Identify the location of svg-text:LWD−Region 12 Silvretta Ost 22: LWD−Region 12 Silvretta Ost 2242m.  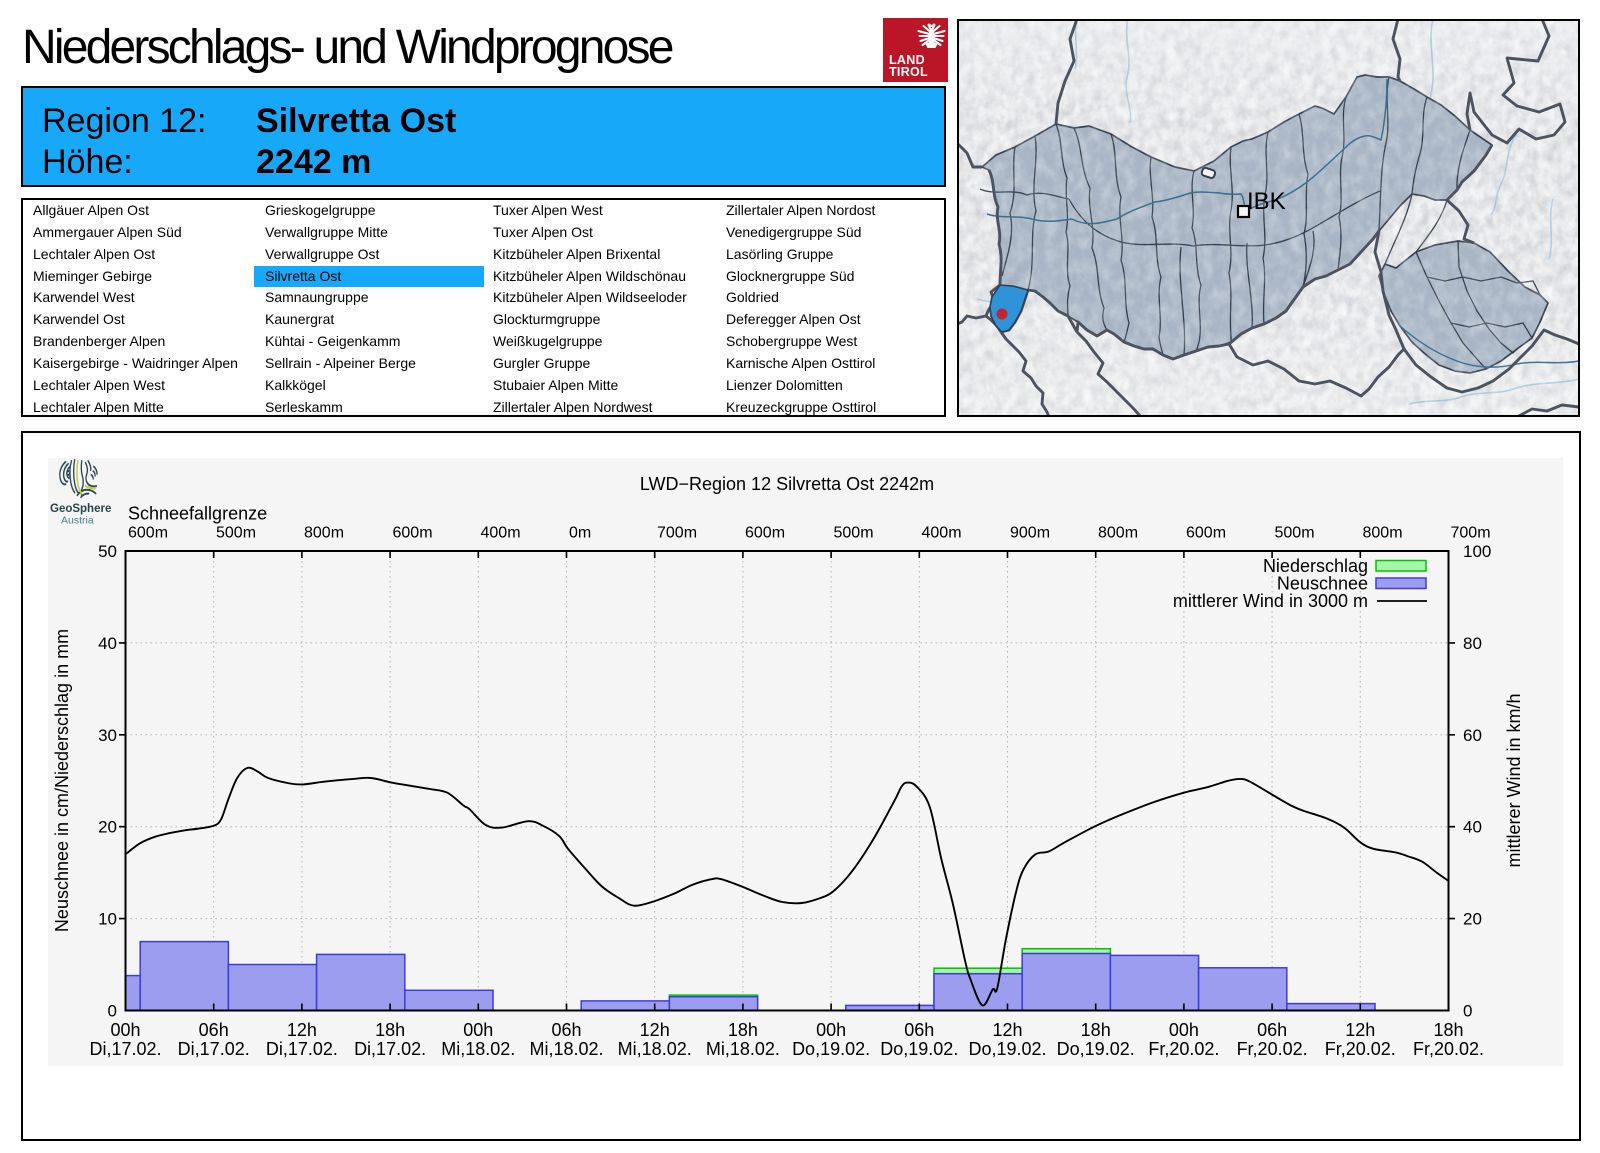
(787, 484).